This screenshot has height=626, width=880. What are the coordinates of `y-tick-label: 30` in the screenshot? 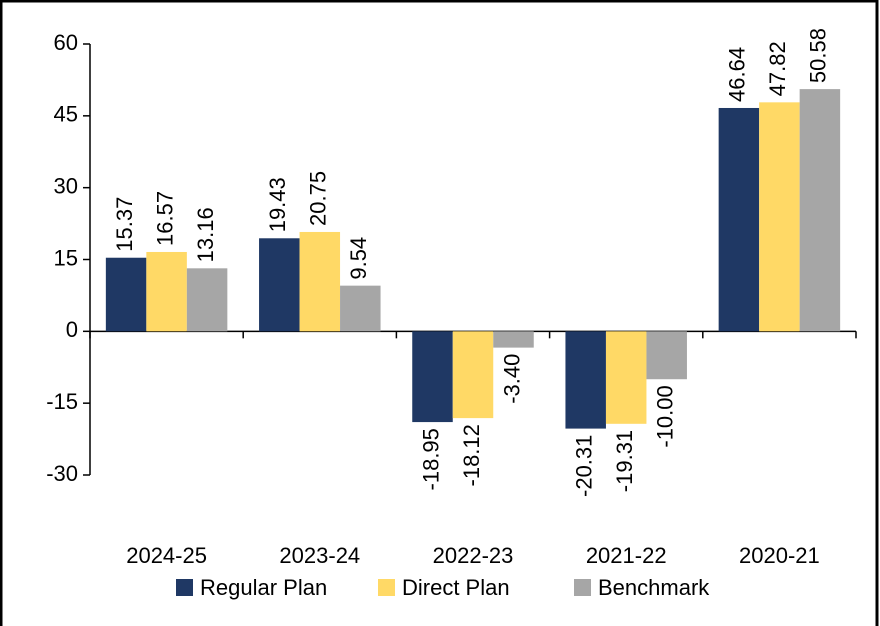 It's located at (66, 185).